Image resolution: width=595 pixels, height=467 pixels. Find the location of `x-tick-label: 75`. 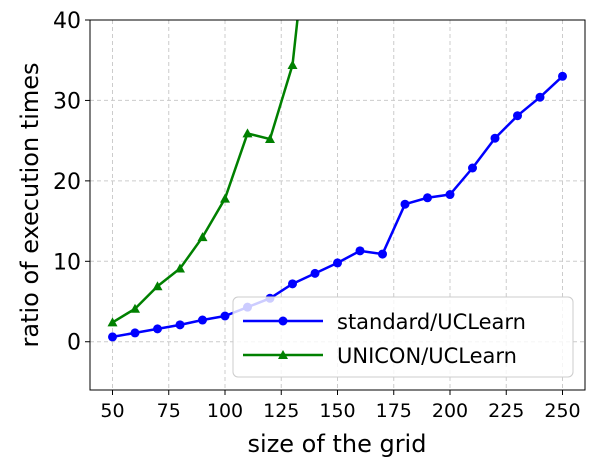

x-tick-label: 75 is located at coordinates (169, 411).